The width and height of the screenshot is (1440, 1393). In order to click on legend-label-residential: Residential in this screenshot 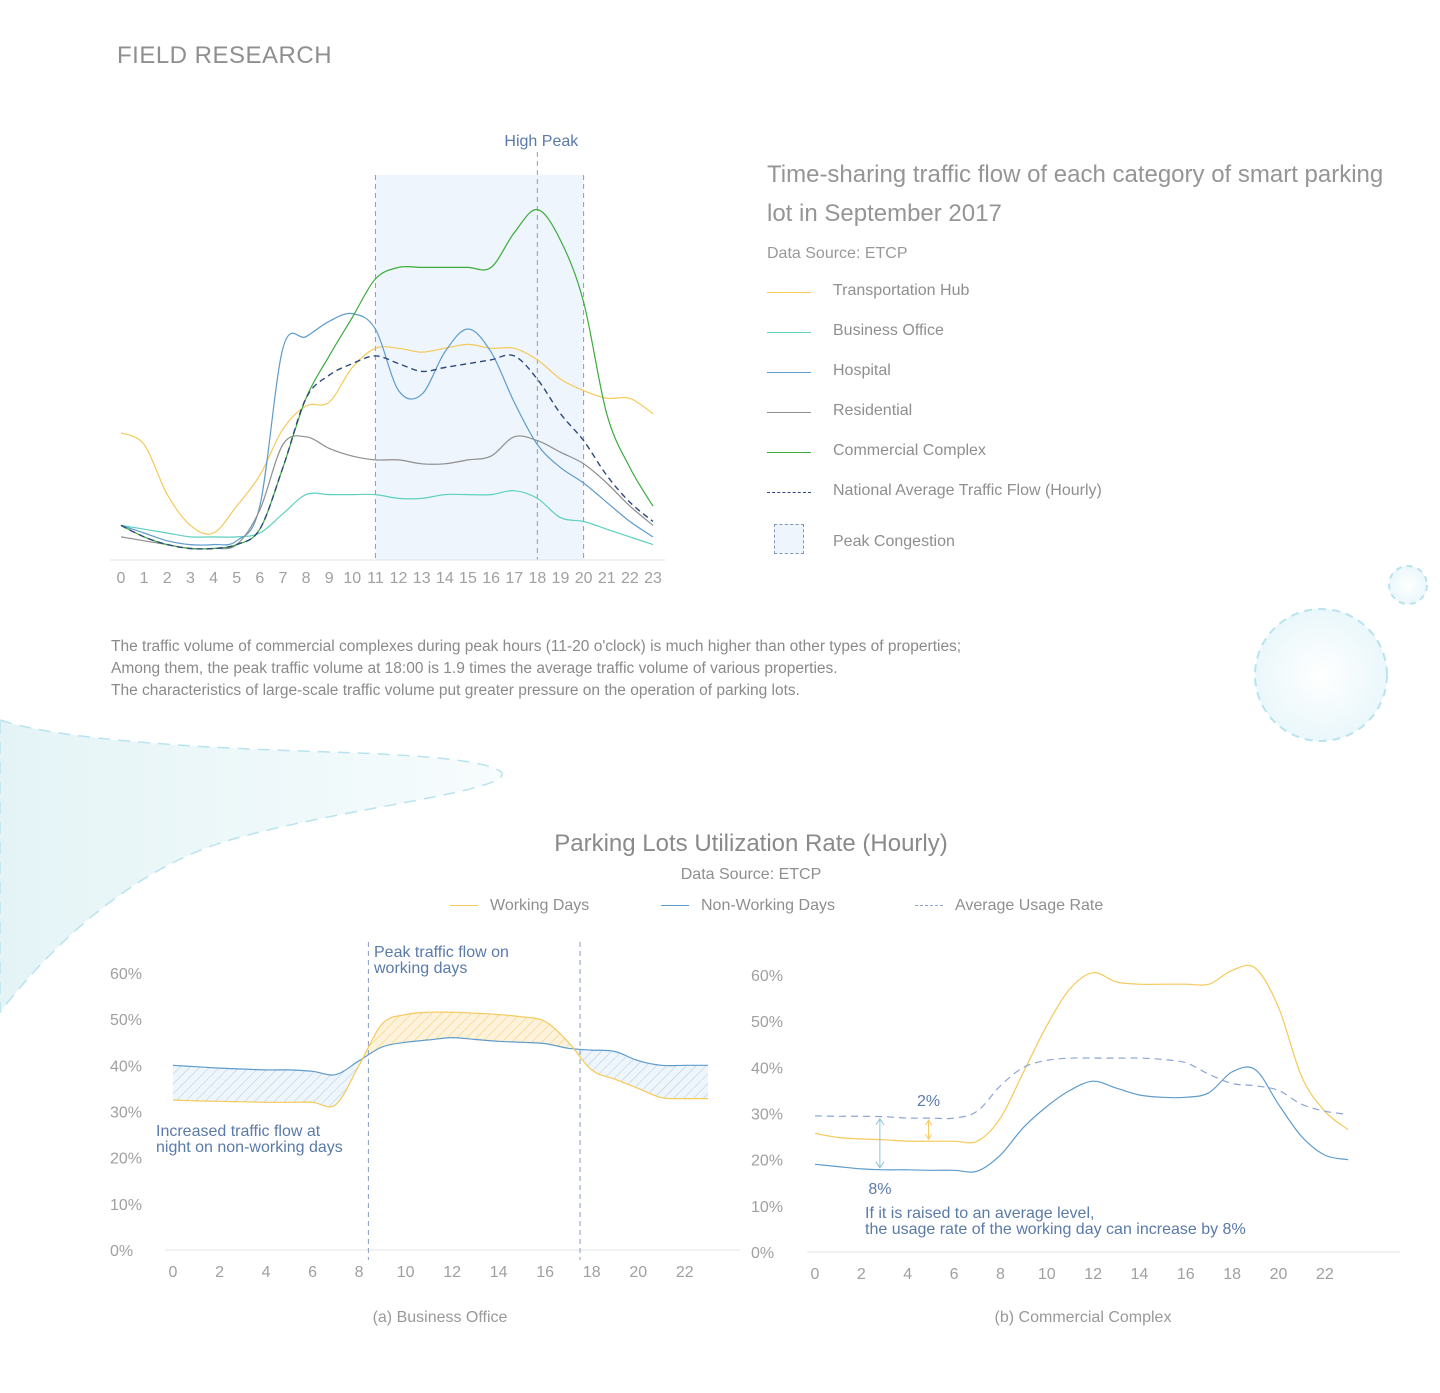, I will do `click(873, 410)`.